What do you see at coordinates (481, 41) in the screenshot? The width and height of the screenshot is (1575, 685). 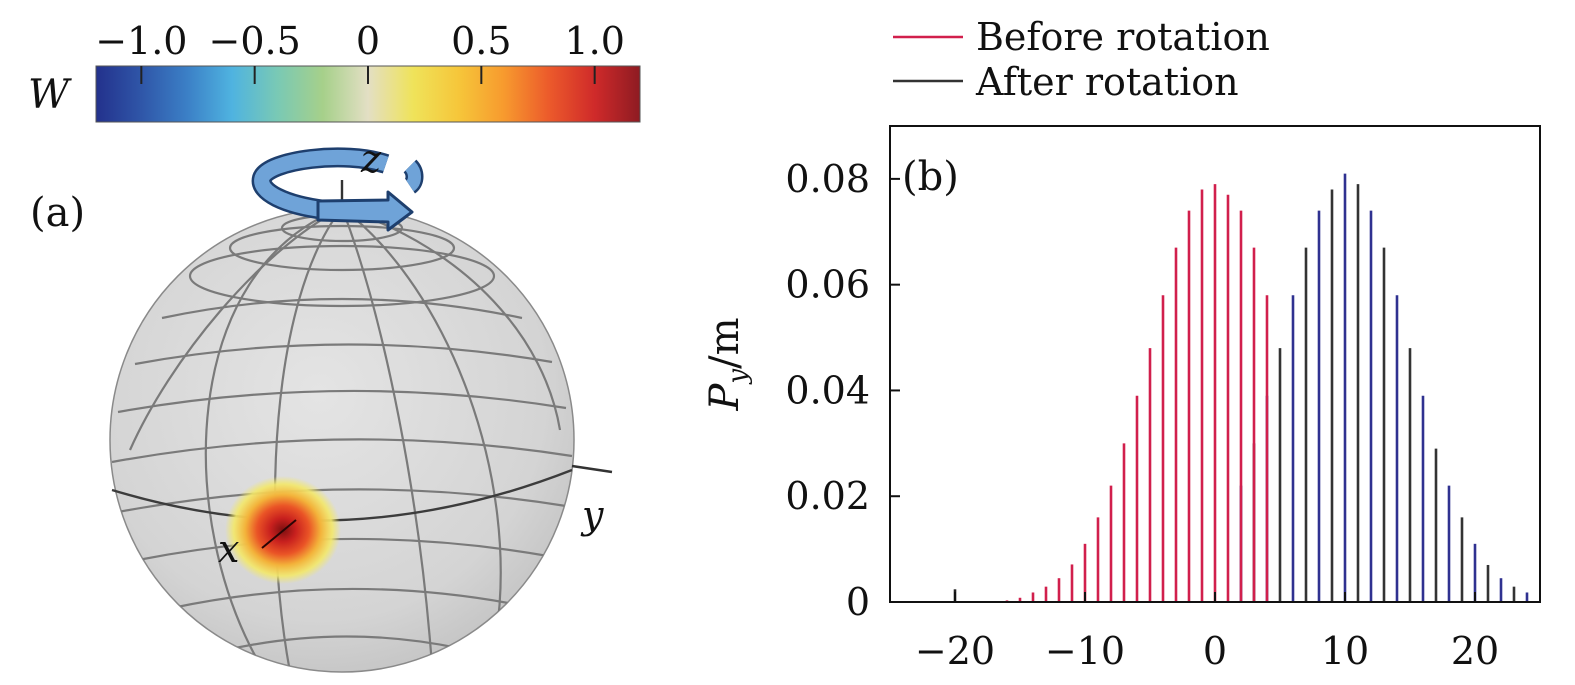 I see `colorbar-tick-label: 0.5` at bounding box center [481, 41].